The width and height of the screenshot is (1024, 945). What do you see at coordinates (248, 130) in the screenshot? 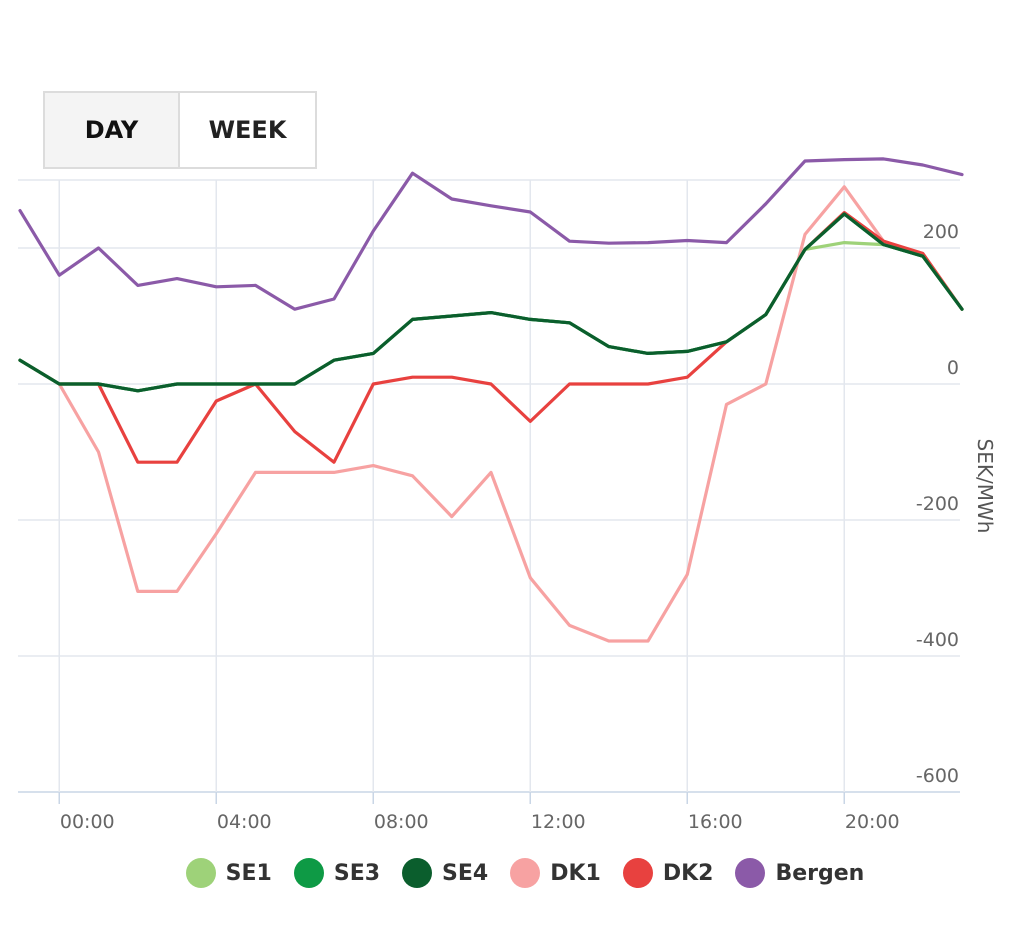
I see `tab-week: WEEK` at bounding box center [248, 130].